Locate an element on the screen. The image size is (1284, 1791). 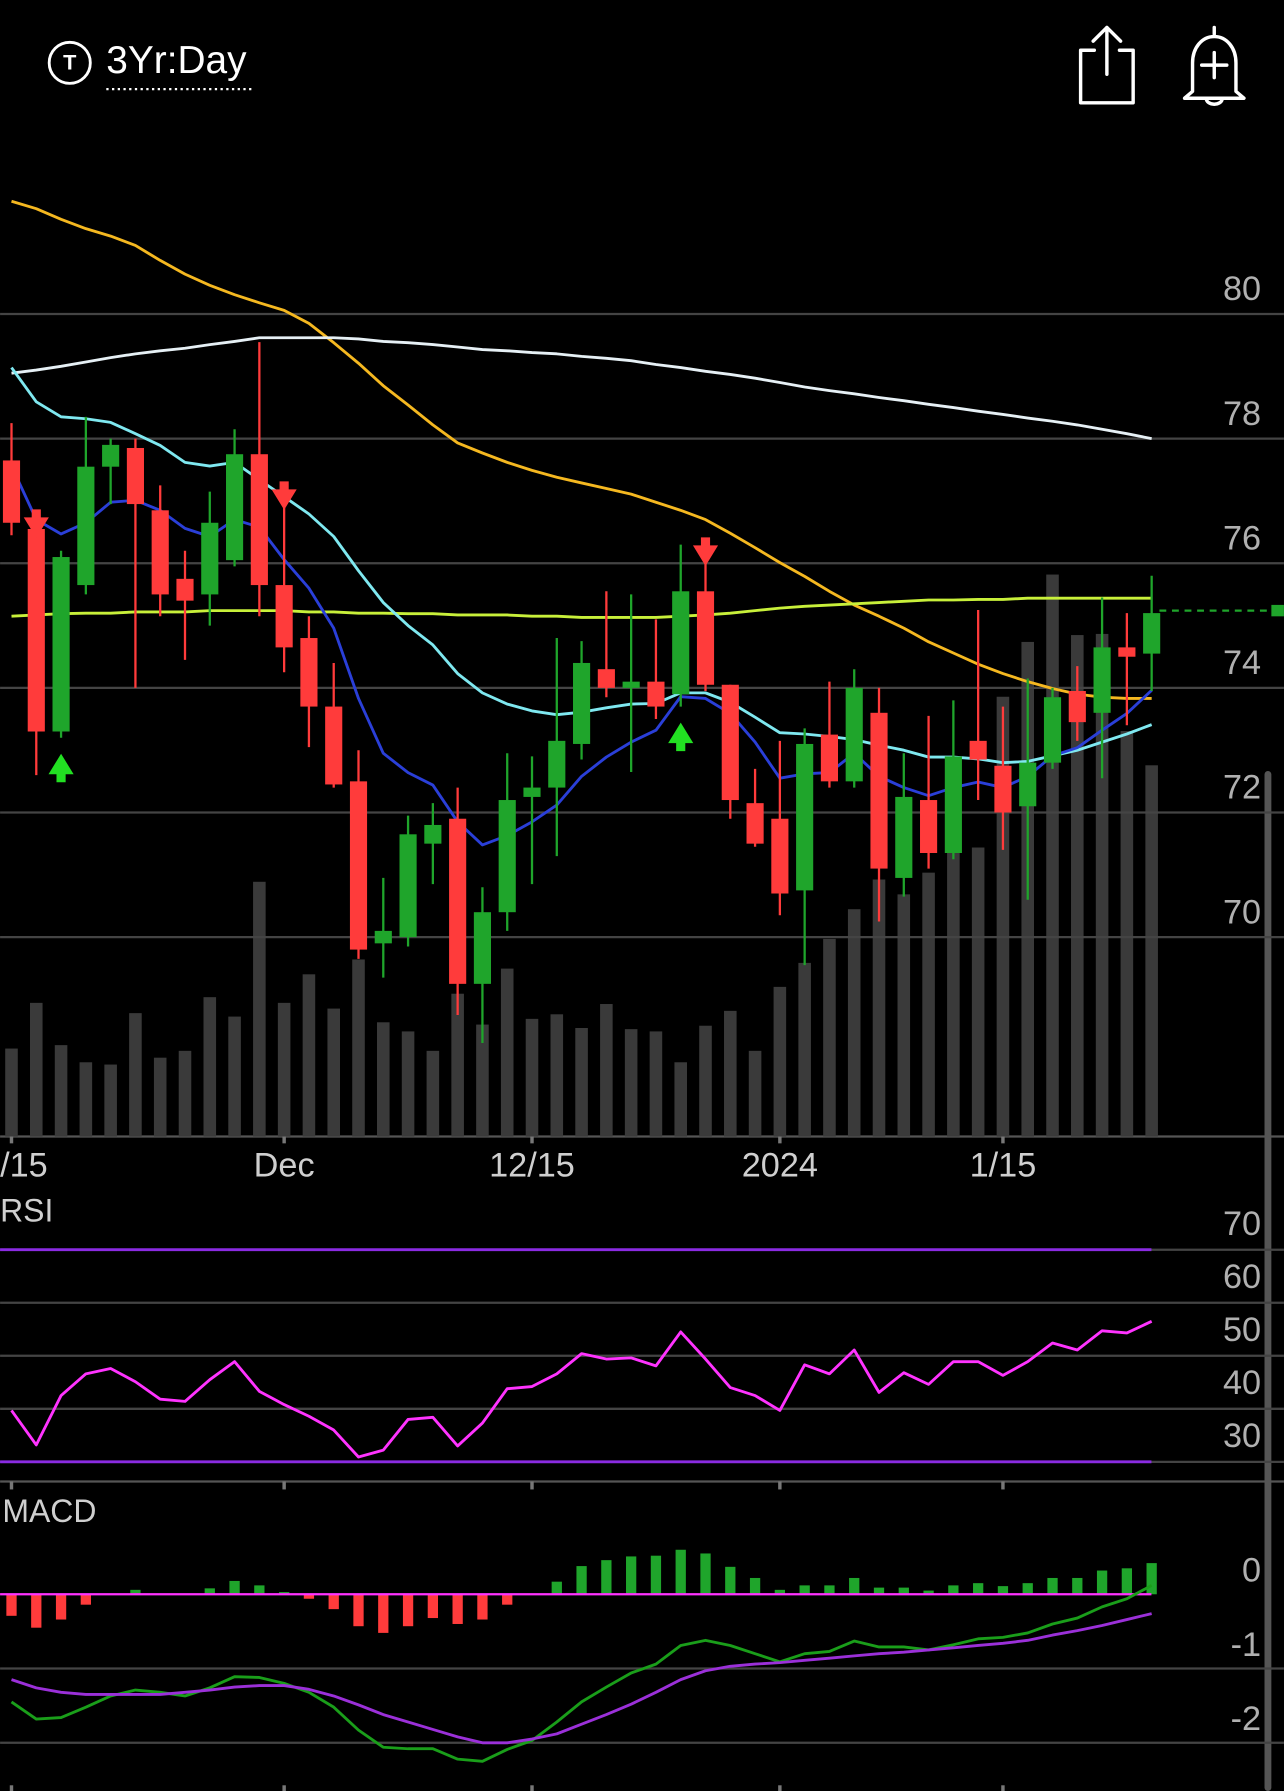
y-tick-label: 80 is located at coordinates (1242, 289).